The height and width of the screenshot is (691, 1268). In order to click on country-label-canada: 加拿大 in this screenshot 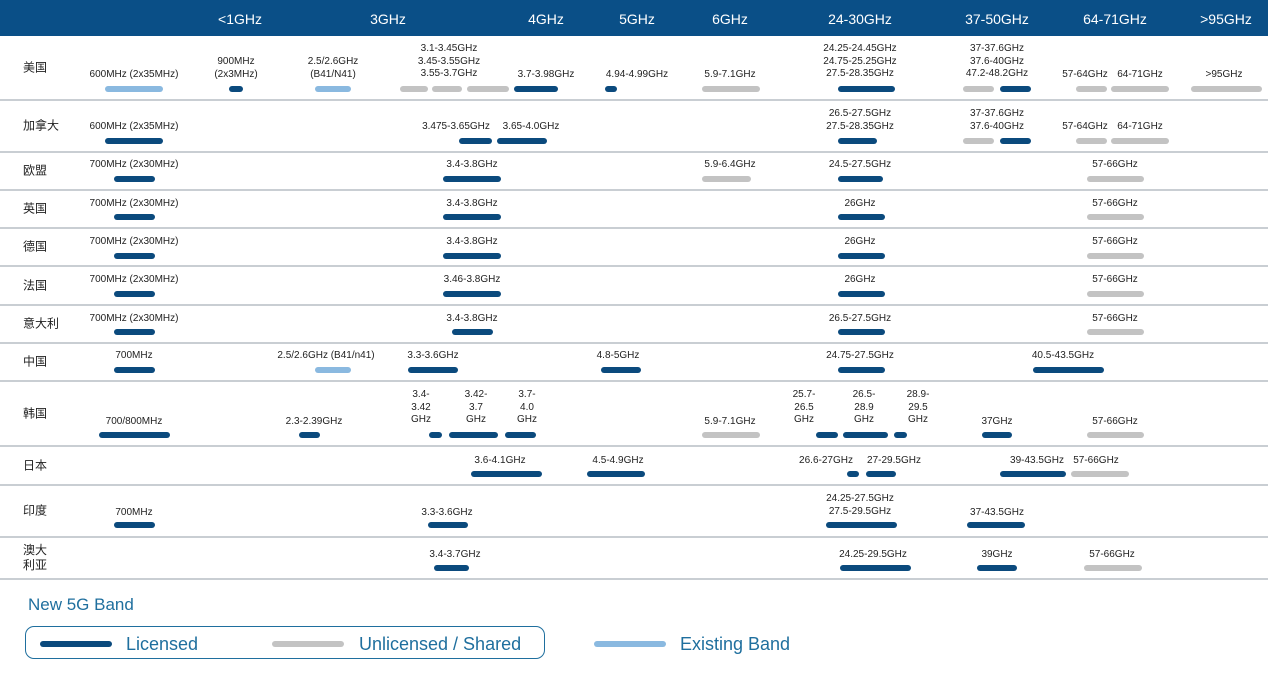, I will do `click(41, 125)`.